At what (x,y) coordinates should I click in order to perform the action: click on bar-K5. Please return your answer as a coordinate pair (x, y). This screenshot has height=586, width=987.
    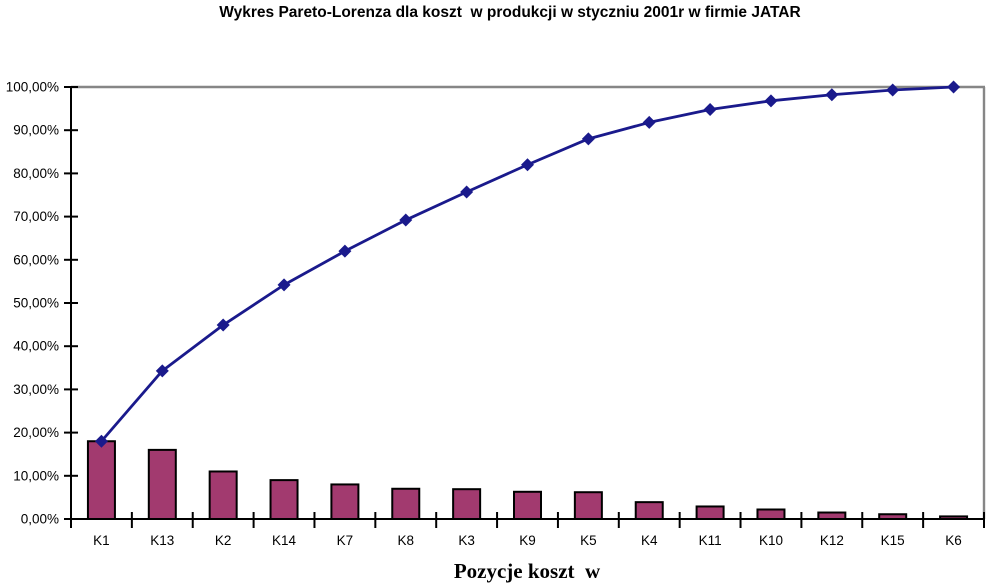
    Looking at the image, I should click on (588, 506).